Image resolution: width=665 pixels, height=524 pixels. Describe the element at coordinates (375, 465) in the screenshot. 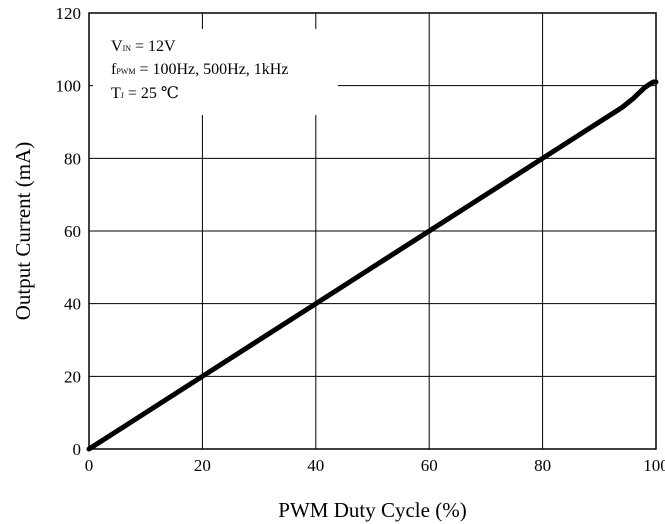

I see `x-tick-labels: 0 20 40 60 80 100` at that location.